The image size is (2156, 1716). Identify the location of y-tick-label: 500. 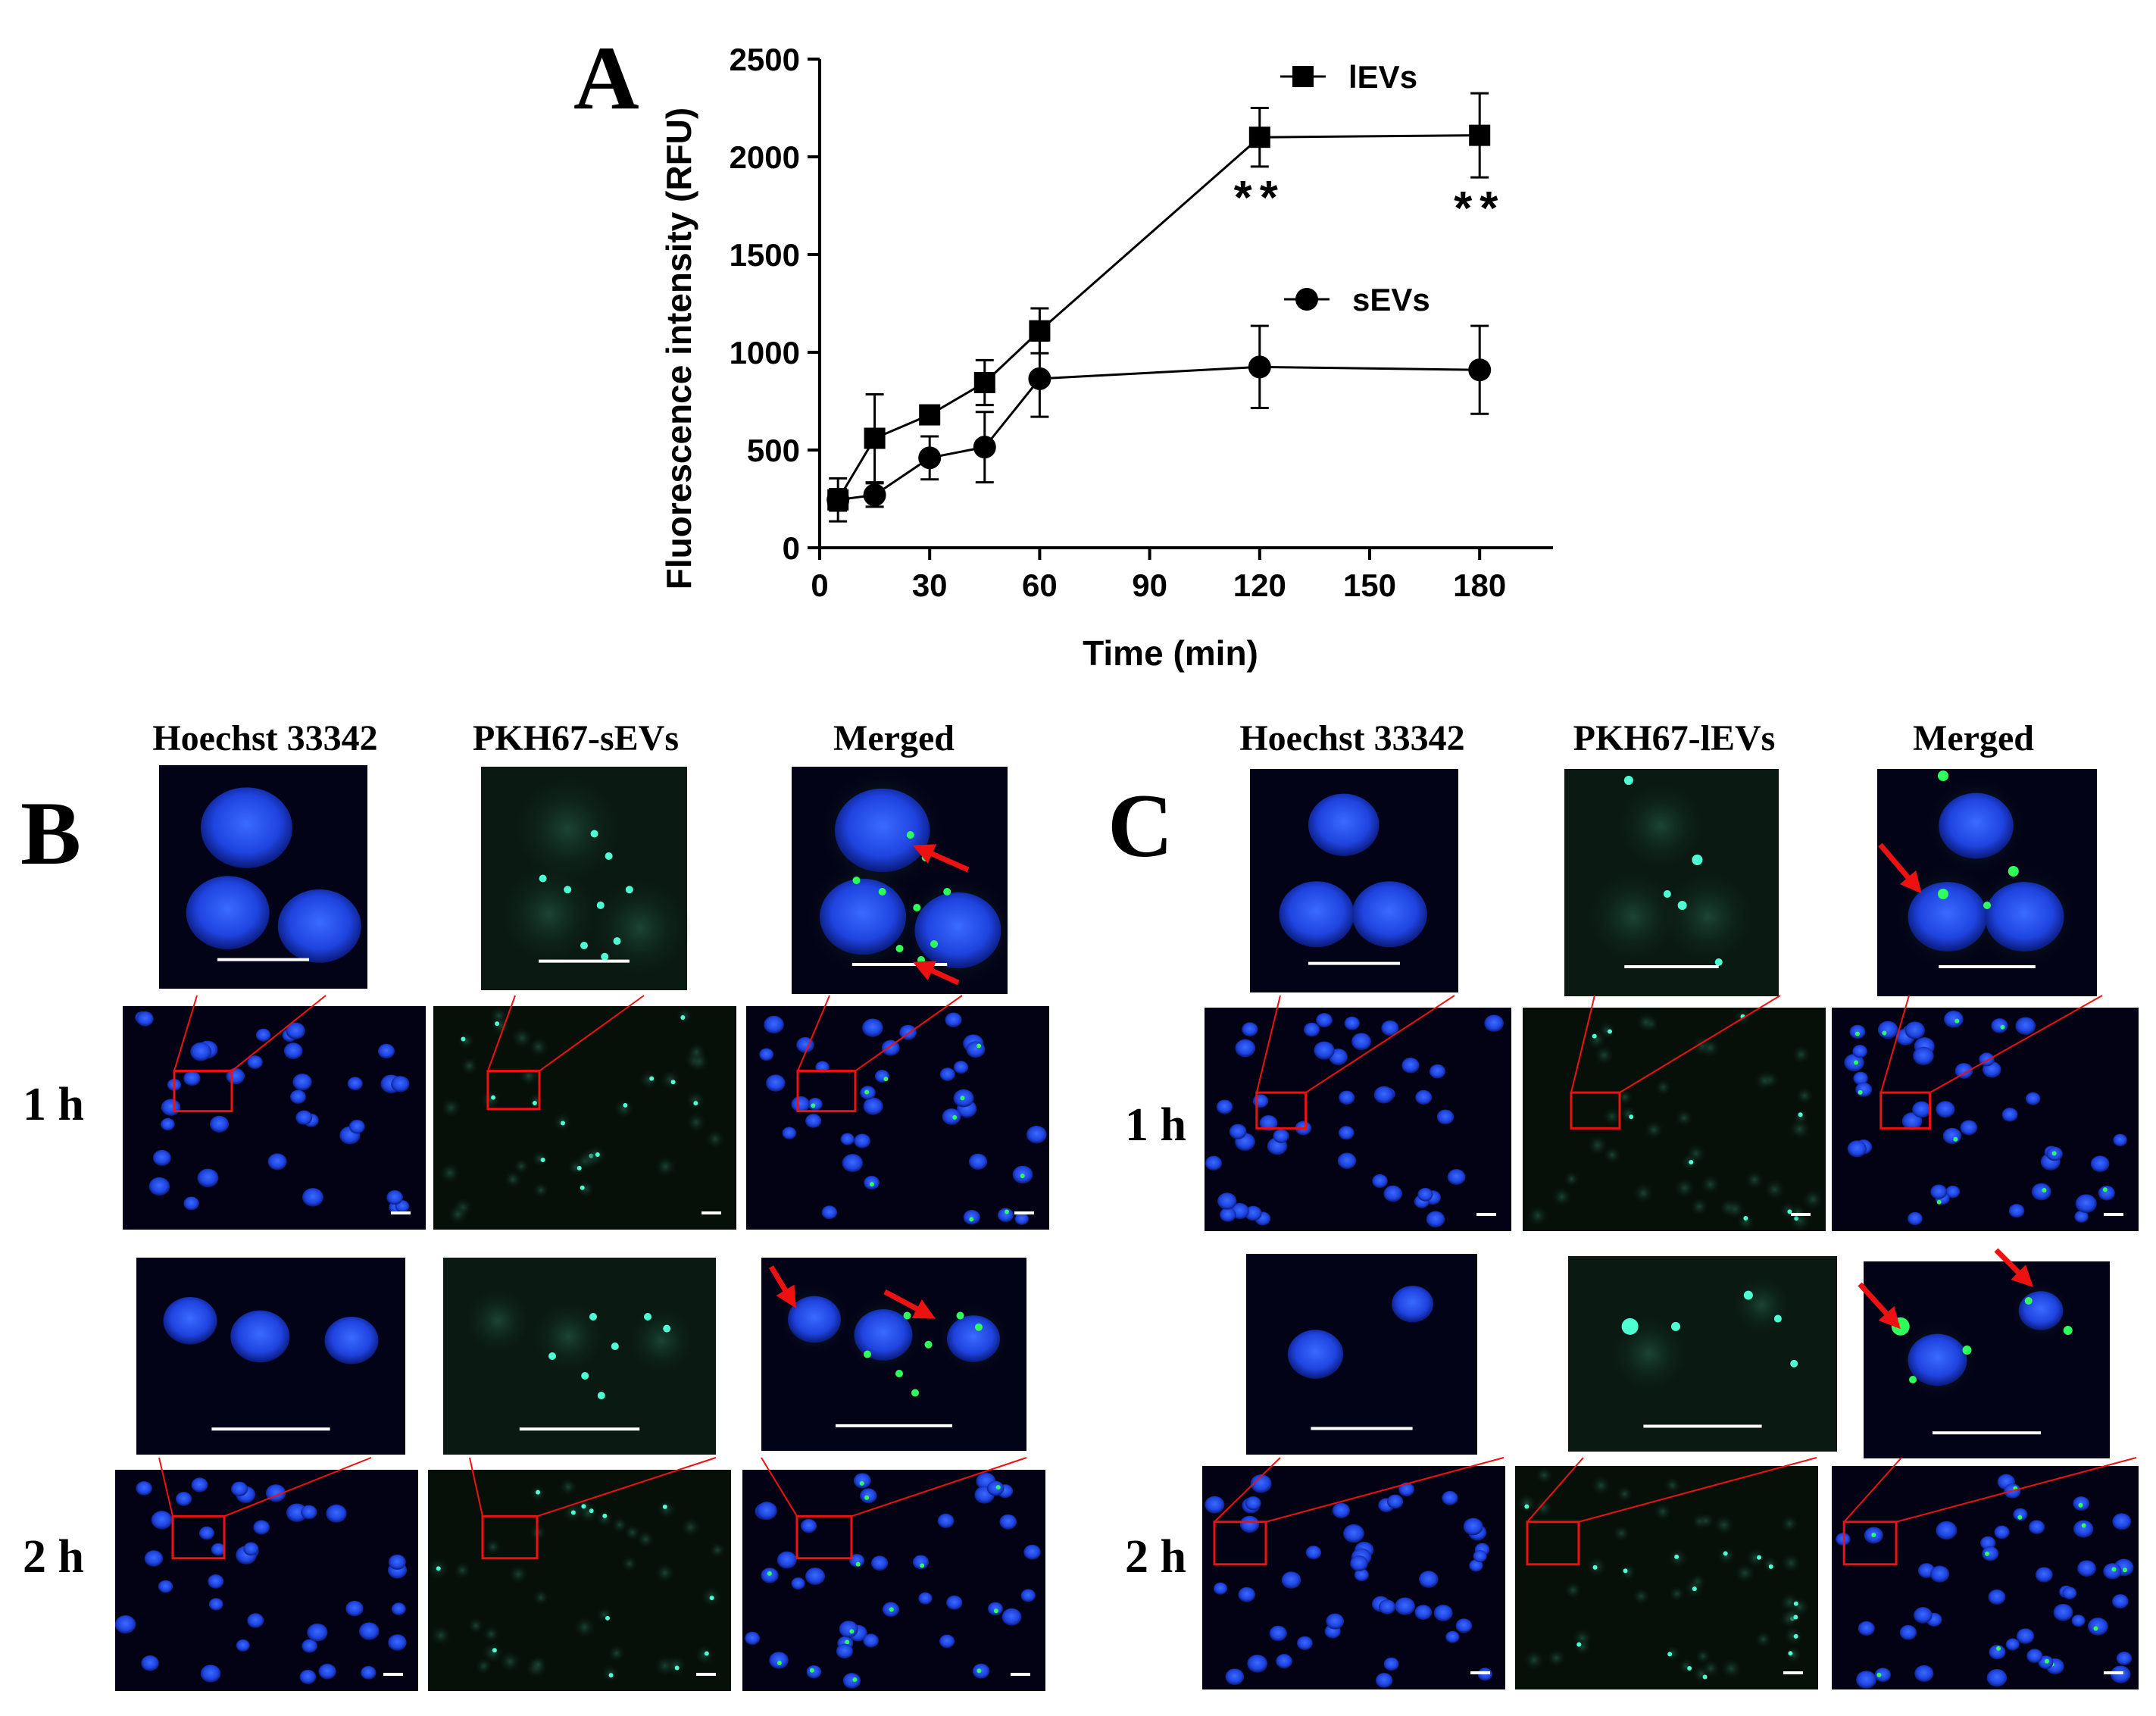
(774, 450).